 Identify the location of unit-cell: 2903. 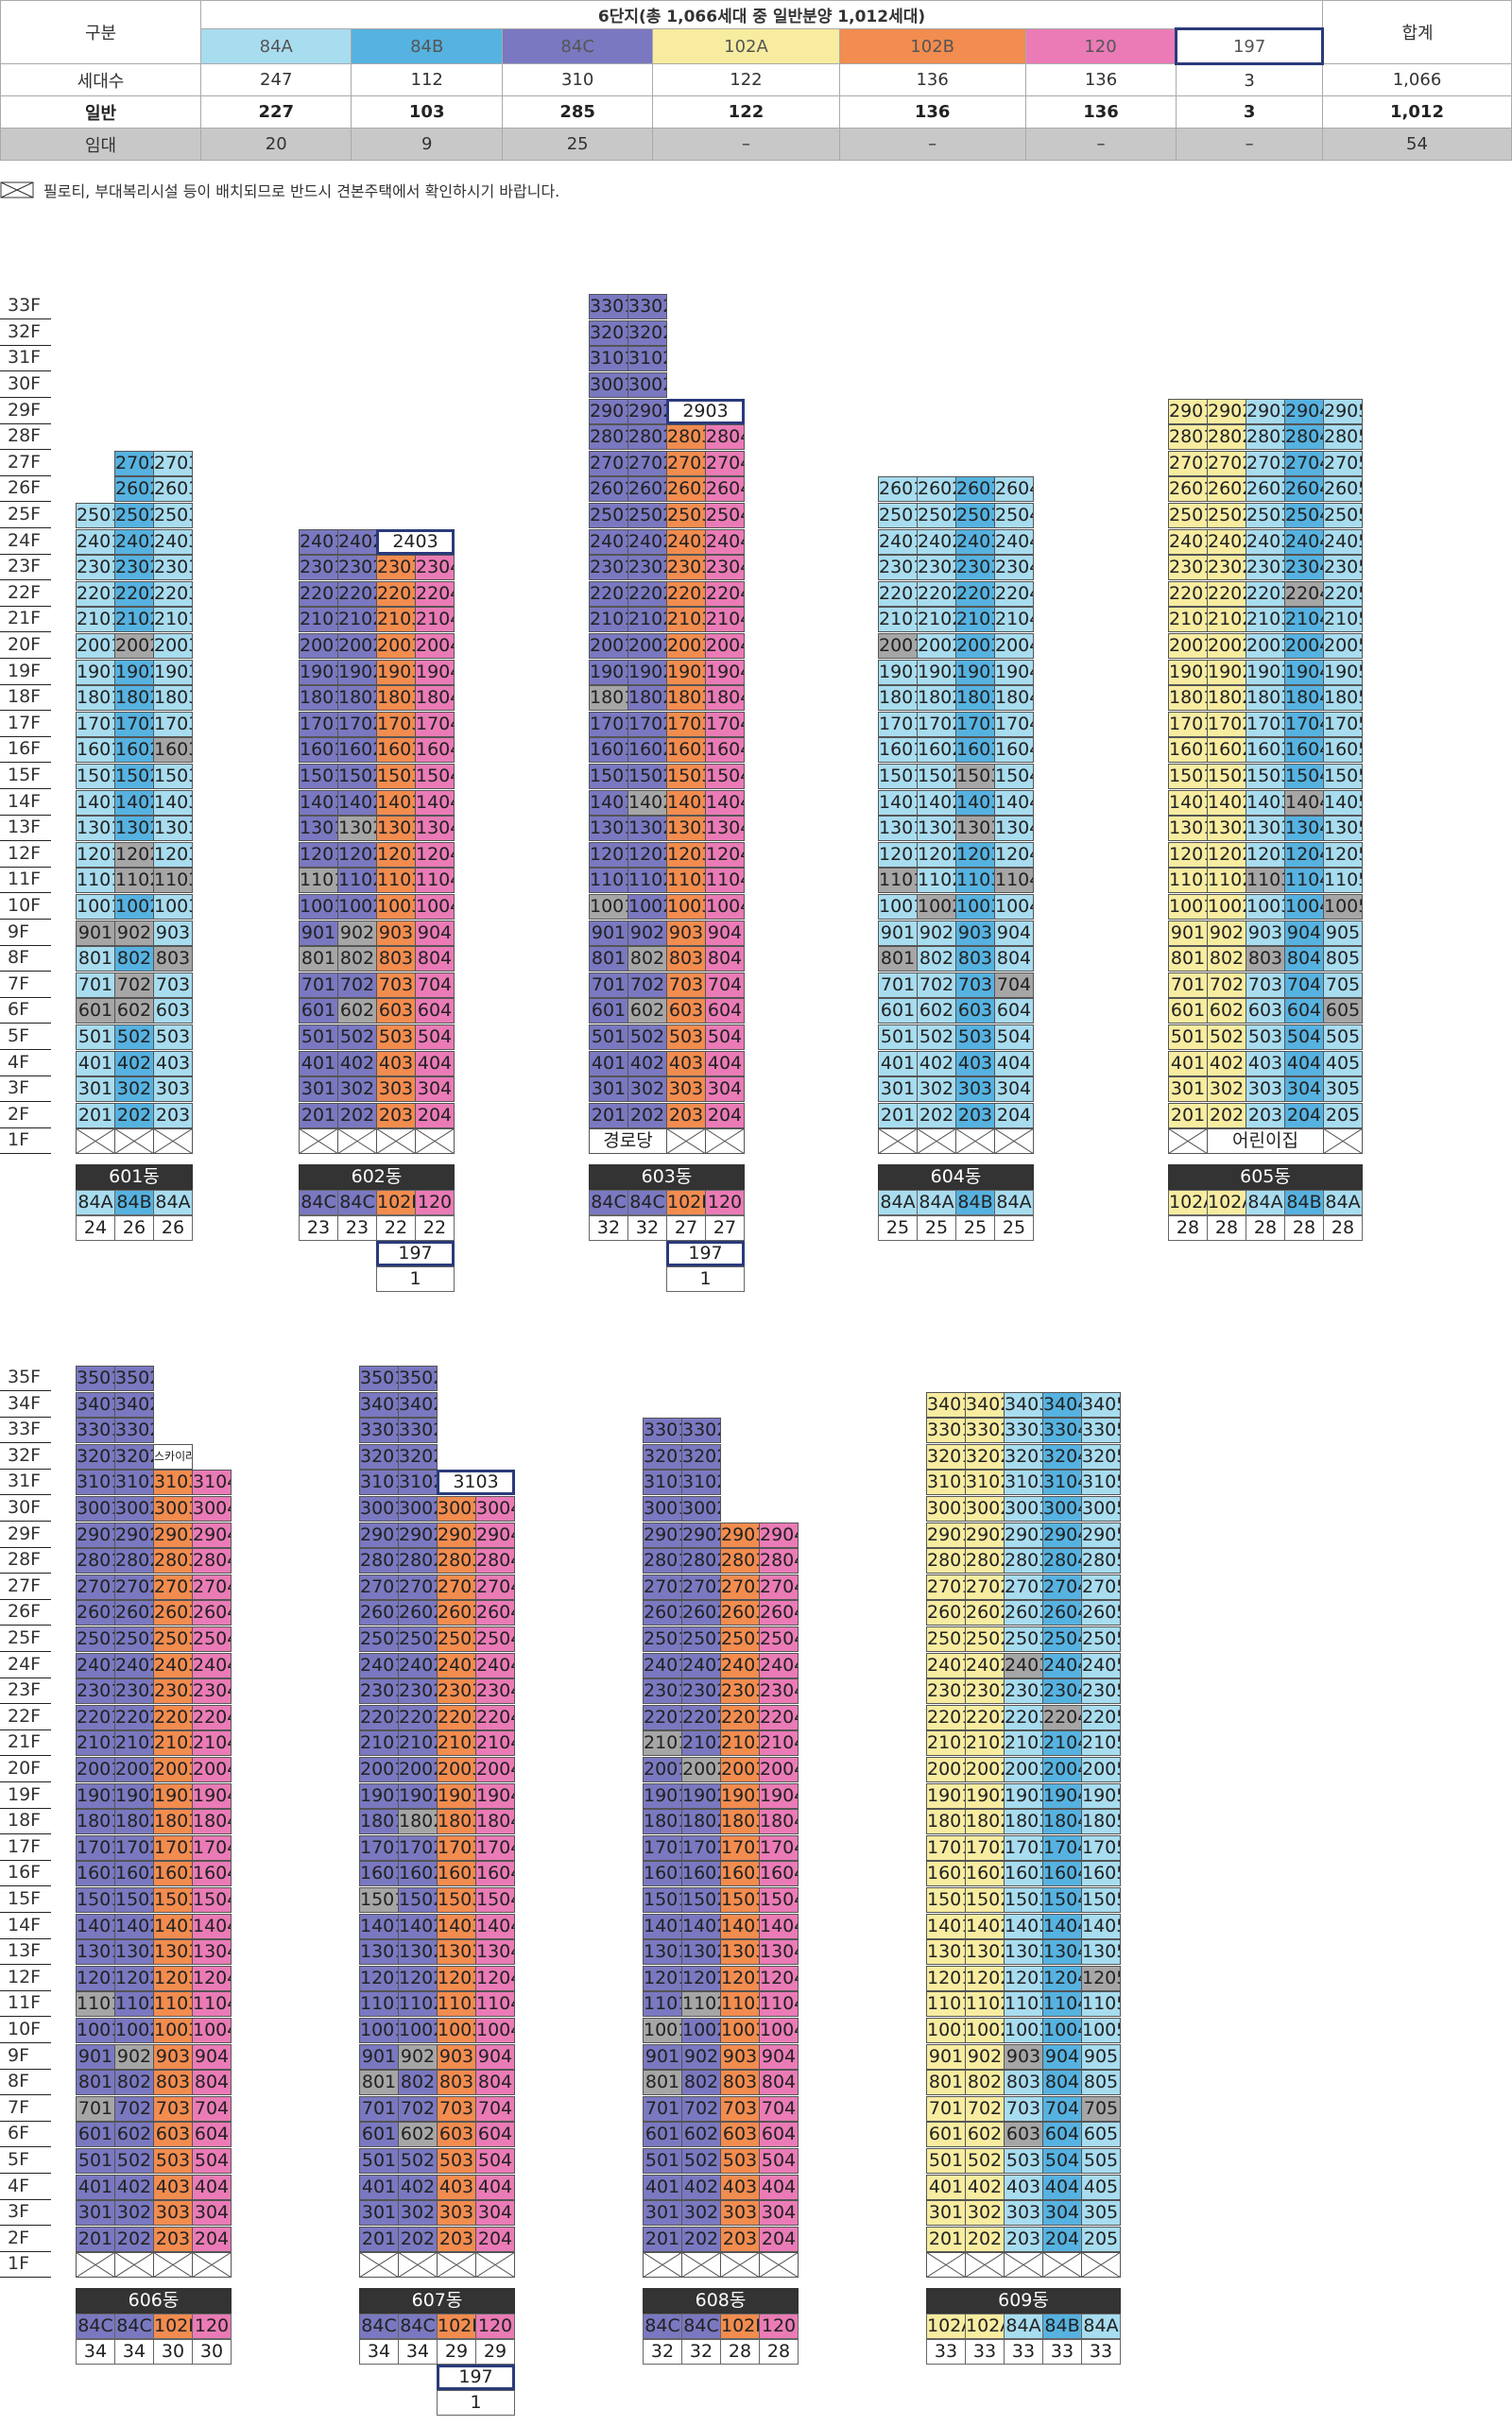
(1265, 411).